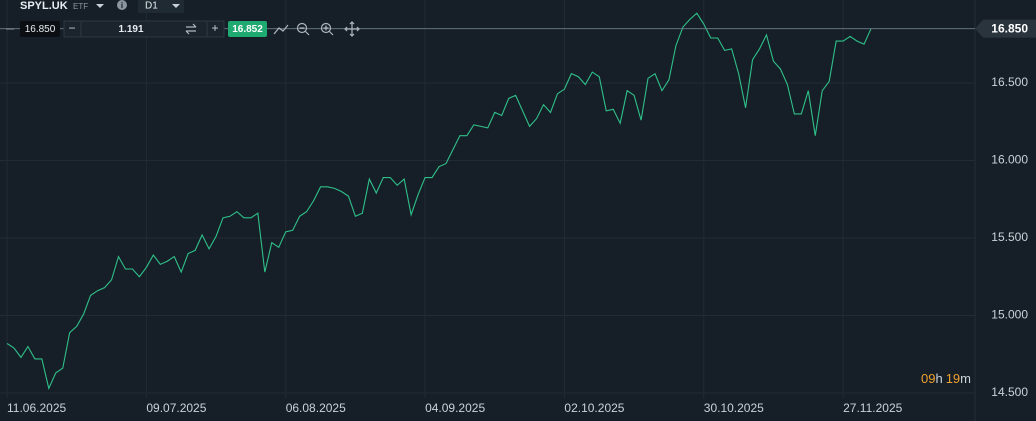  Describe the element at coordinates (161, 6) in the screenshot. I see `interval-select` at that location.